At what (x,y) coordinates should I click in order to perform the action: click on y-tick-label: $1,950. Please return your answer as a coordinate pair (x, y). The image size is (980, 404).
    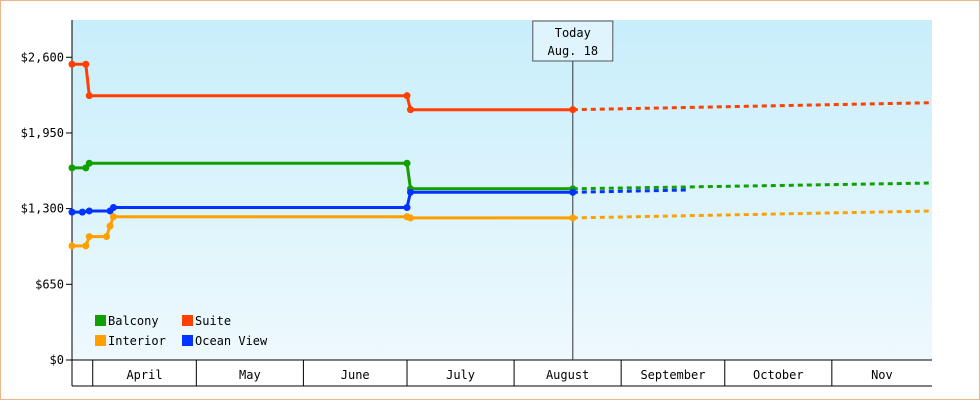
    Looking at the image, I should click on (42, 133).